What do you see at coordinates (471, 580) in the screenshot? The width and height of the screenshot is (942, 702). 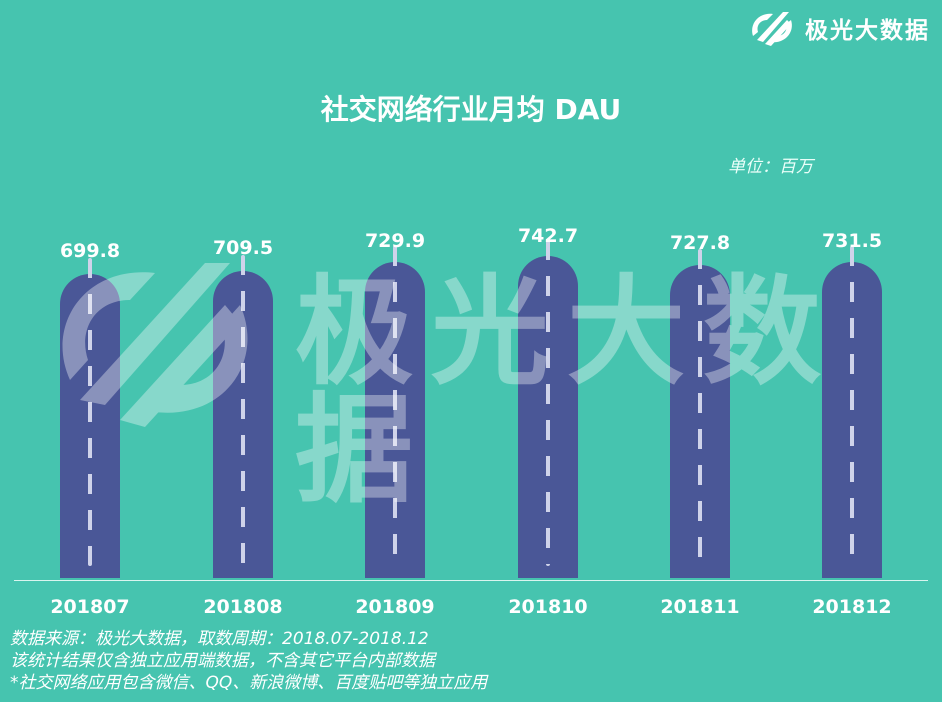 I see `x-axis-line` at bounding box center [471, 580].